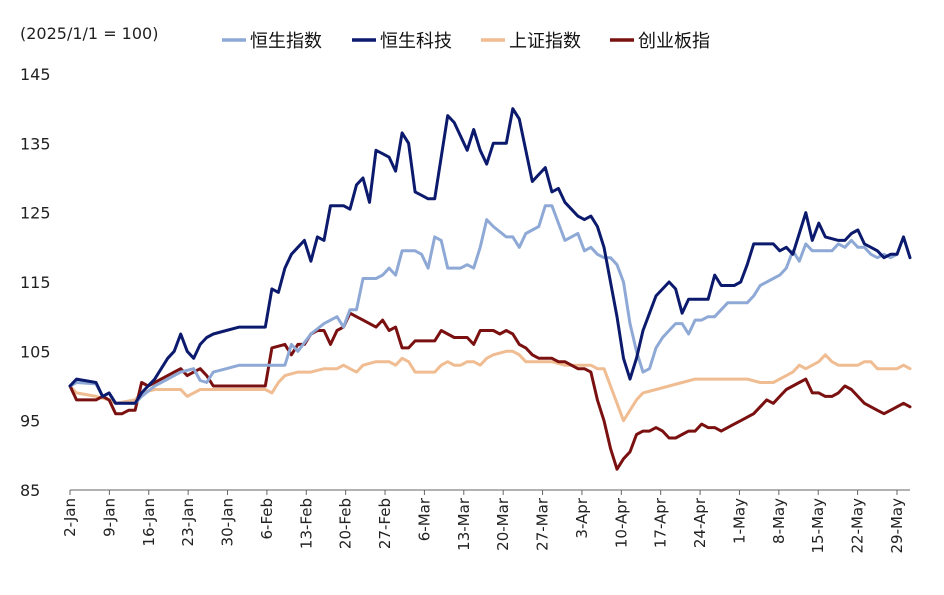  What do you see at coordinates (228, 522) in the screenshot?
I see `x-tick-label: 30-Jan` at bounding box center [228, 522].